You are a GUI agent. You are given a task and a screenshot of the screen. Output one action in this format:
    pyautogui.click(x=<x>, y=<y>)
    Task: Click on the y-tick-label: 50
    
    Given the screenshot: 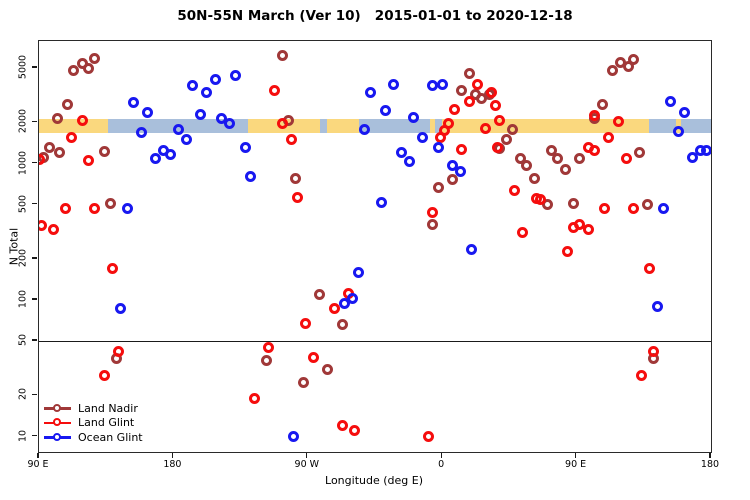 What is the action you would take?
    pyautogui.click(x=23, y=340)
    